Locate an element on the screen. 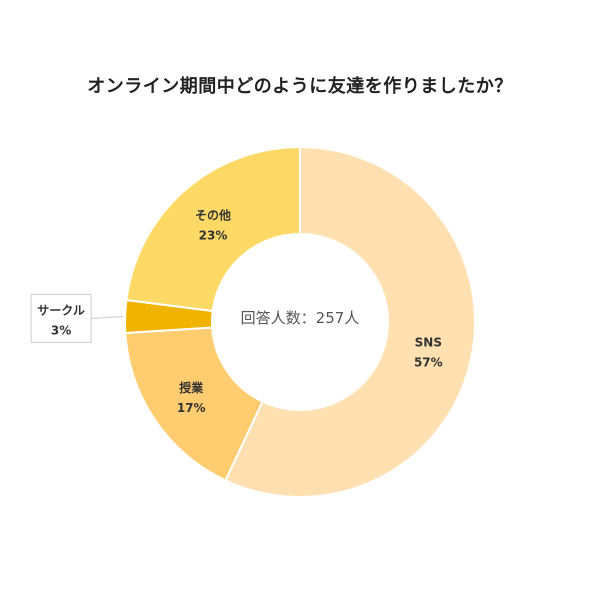 This screenshot has width=600, height=600. slice-value-label-2: 3% is located at coordinates (61, 330).